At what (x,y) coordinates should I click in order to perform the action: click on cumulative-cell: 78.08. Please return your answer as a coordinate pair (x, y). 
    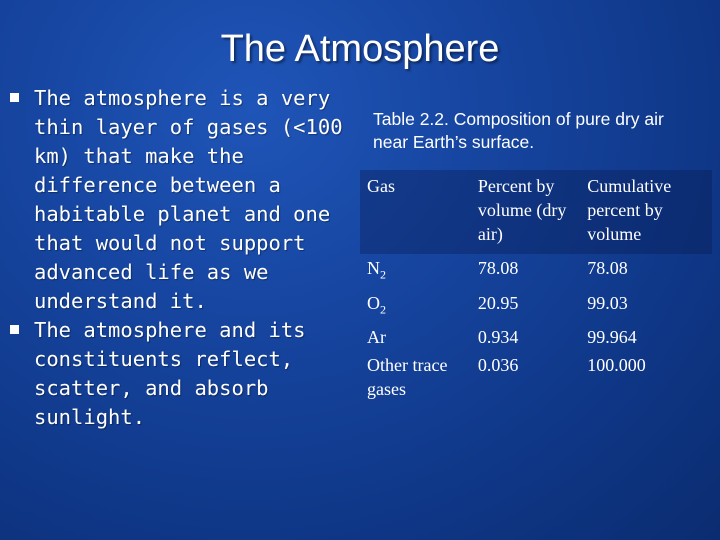
    Looking at the image, I should click on (607, 268).